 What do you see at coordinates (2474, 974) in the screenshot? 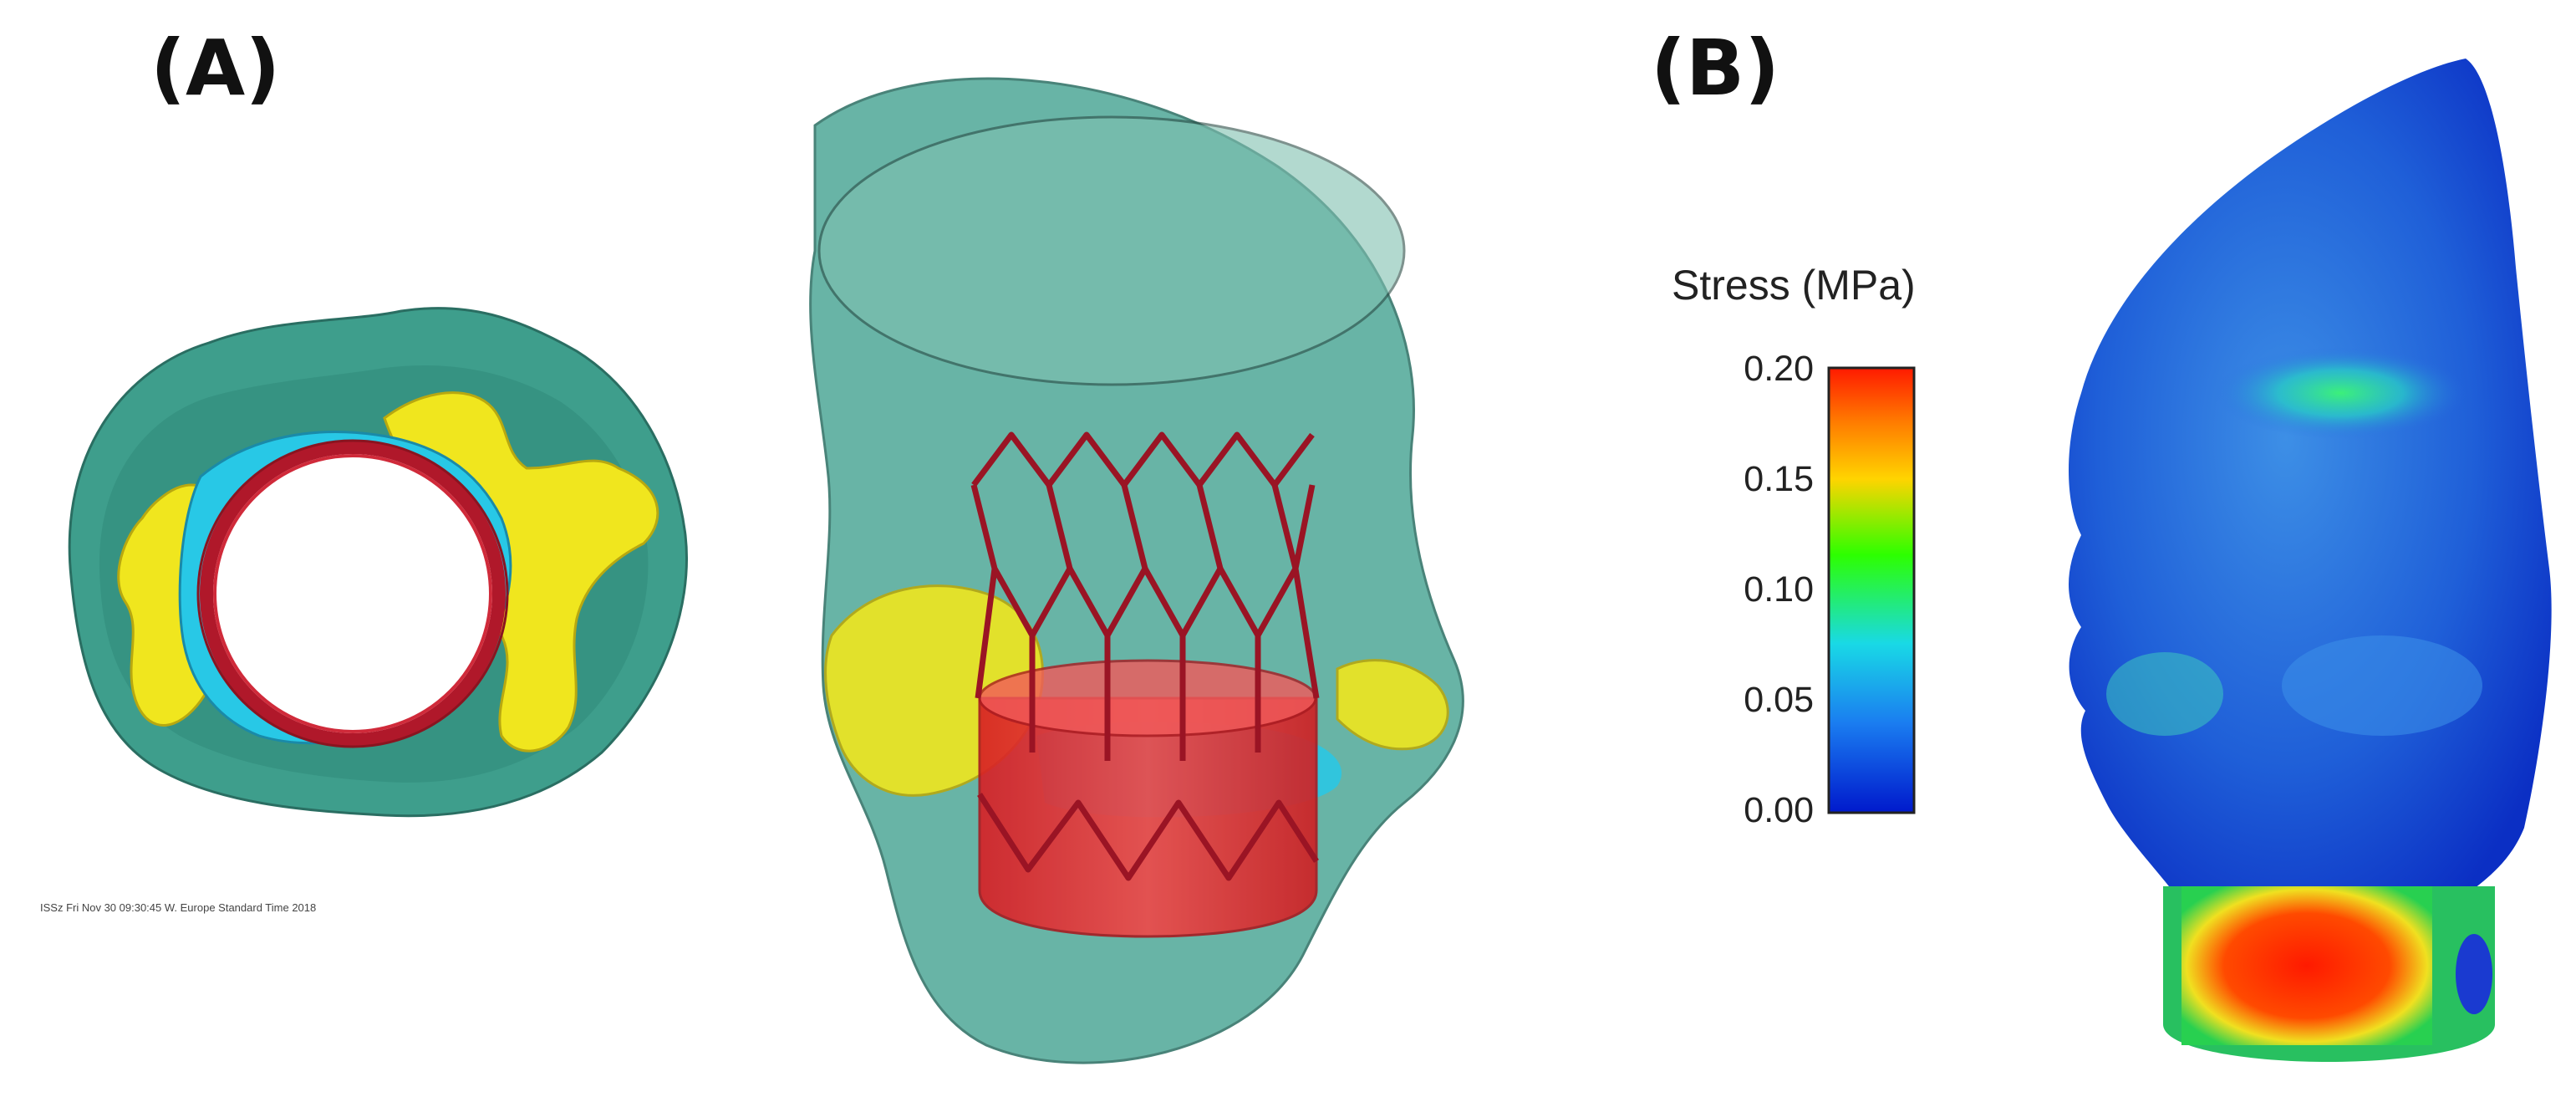
I see `stress-patch-low` at bounding box center [2474, 974].